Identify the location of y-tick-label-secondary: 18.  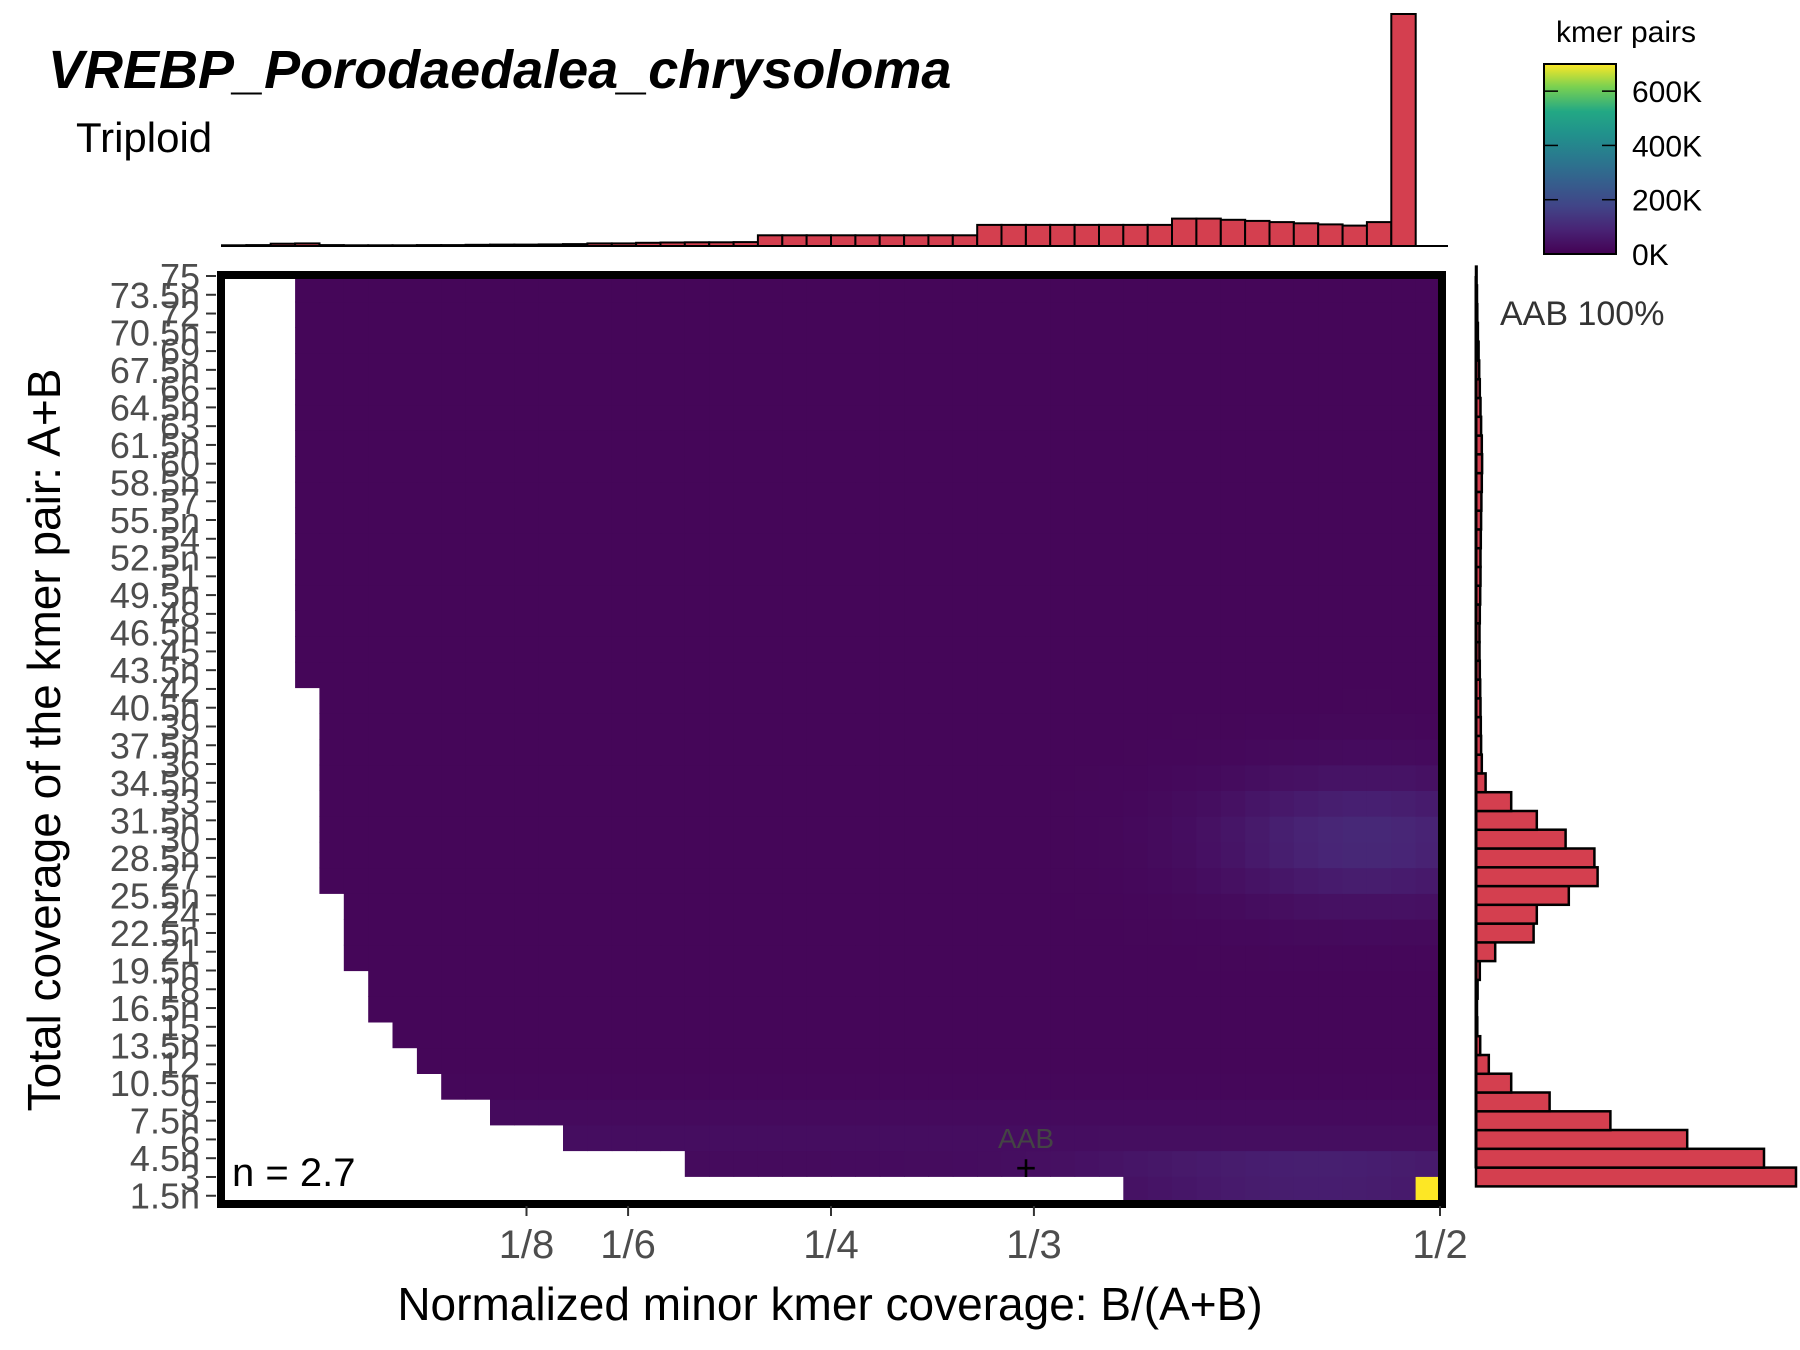
(180, 989).